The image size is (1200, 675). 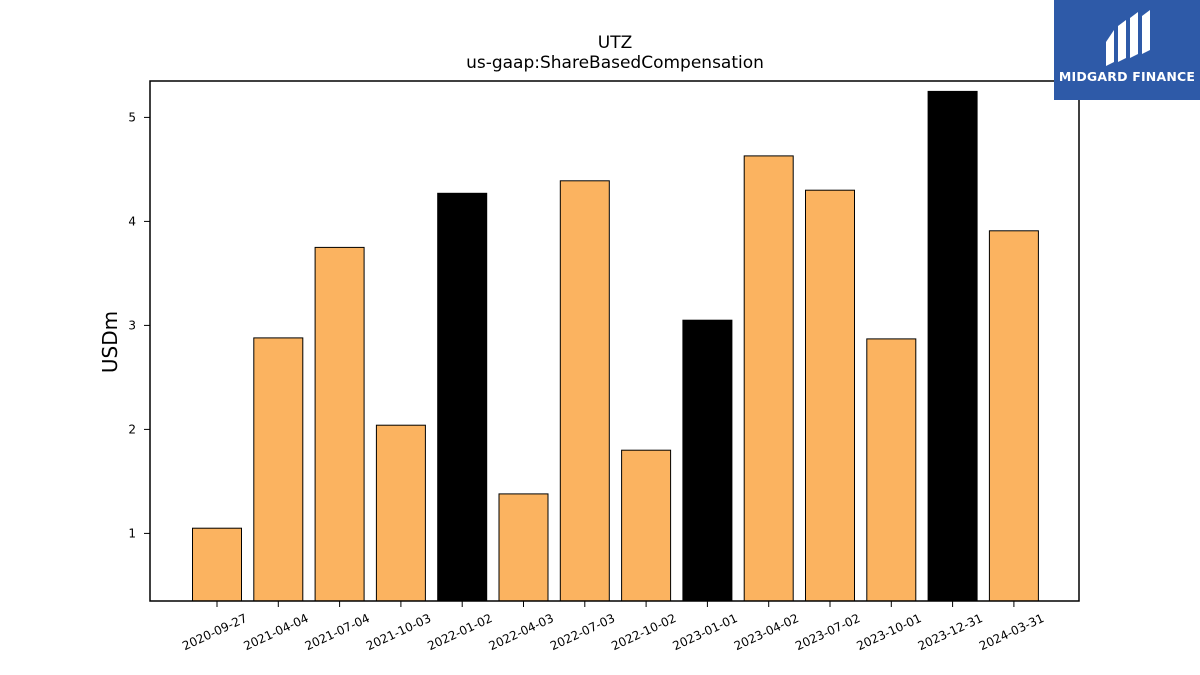 I want to click on brand-logo: MIDGARD FINANCE, so click(x=1127, y=50).